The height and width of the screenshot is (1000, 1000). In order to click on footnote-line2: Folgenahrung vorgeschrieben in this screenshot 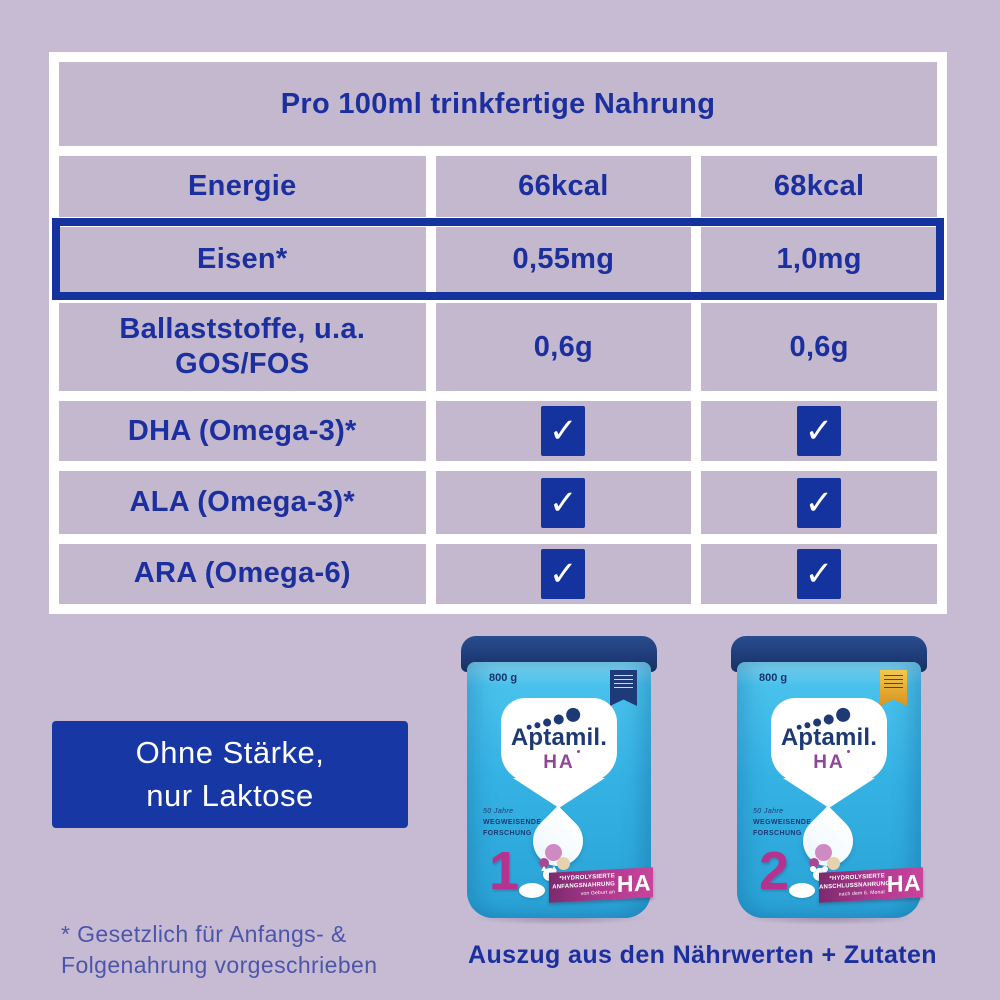, I will do `click(219, 965)`.